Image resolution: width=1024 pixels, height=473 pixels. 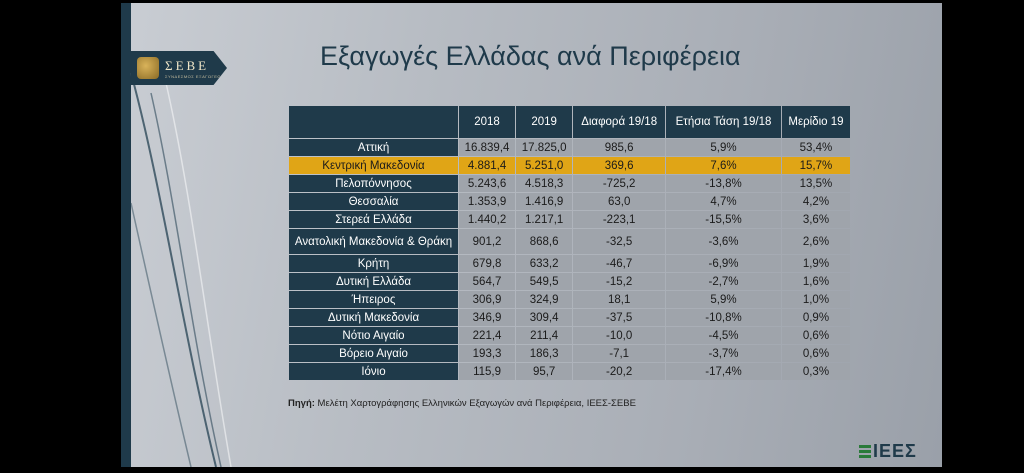 I want to click on value-cell: 346,9, so click(x=487, y=317).